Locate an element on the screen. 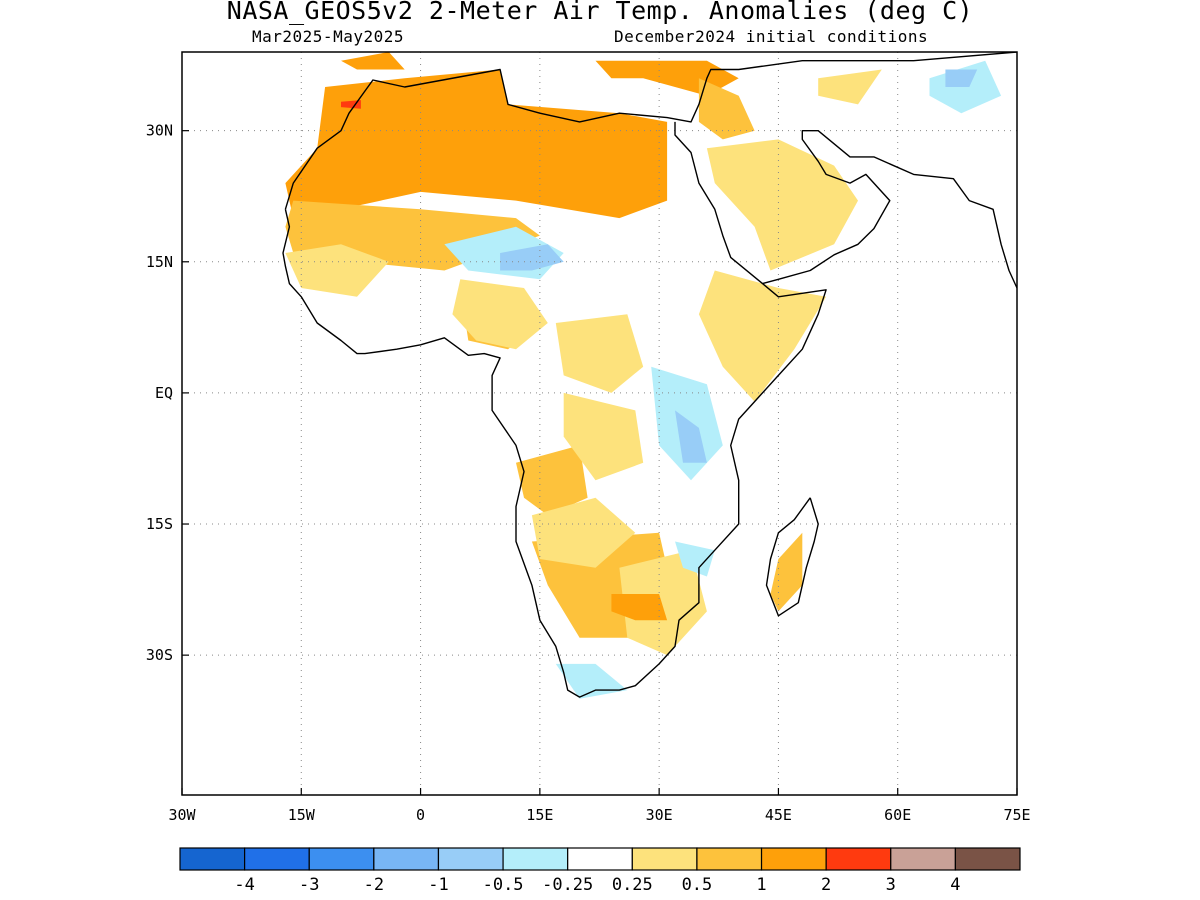 The image size is (1200, 900). colorbar-label: 1 is located at coordinates (761, 885).